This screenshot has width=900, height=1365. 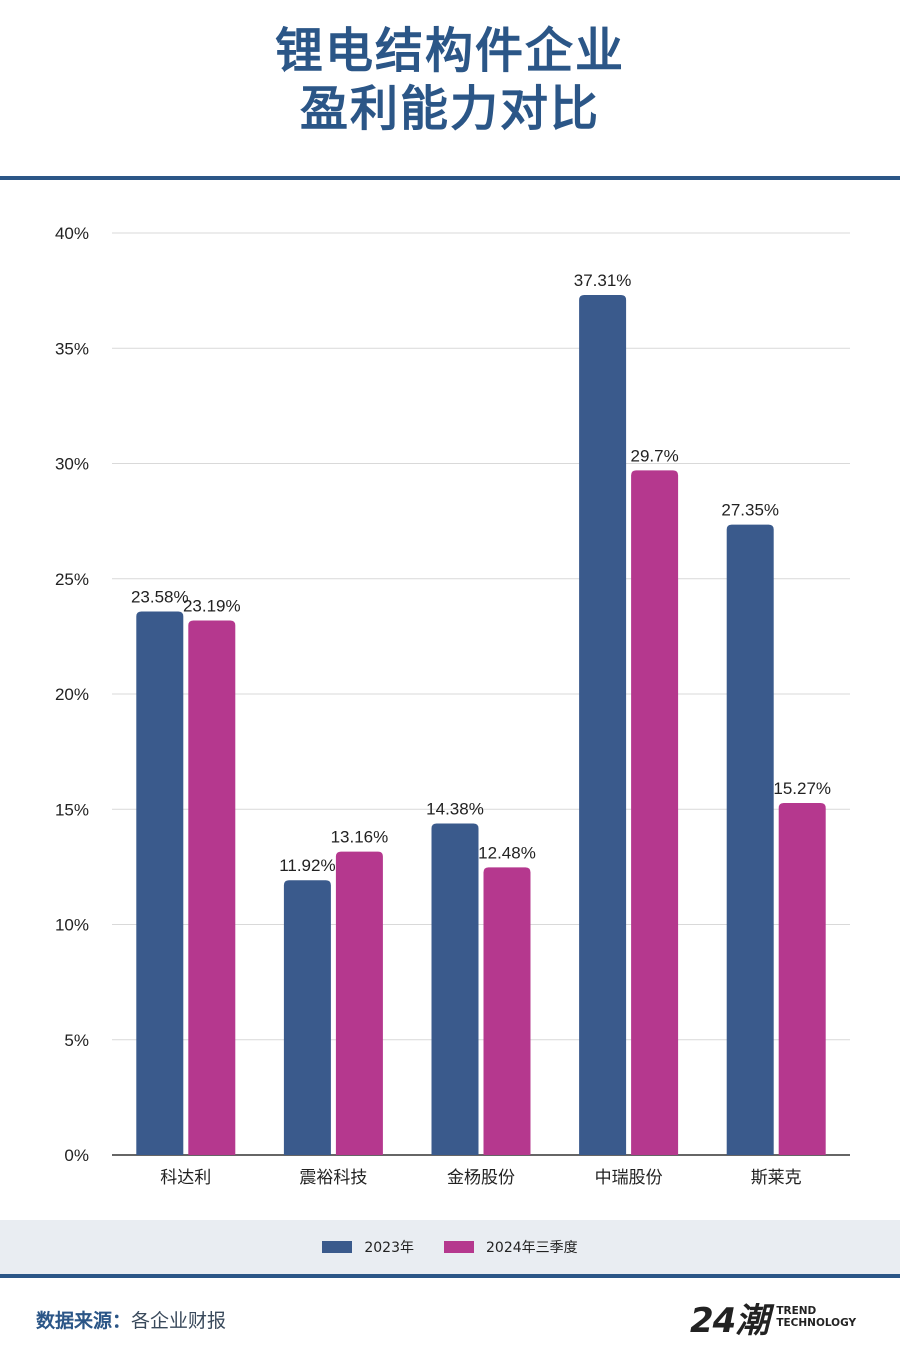 I want to click on legend-item-2023: 2023年, so click(x=368, y=1247).